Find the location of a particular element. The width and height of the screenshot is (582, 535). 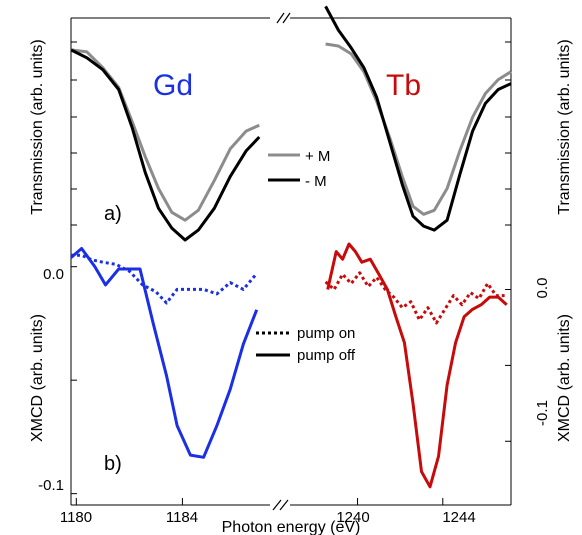

legend-label-minus-m: - M is located at coordinates (316, 181).